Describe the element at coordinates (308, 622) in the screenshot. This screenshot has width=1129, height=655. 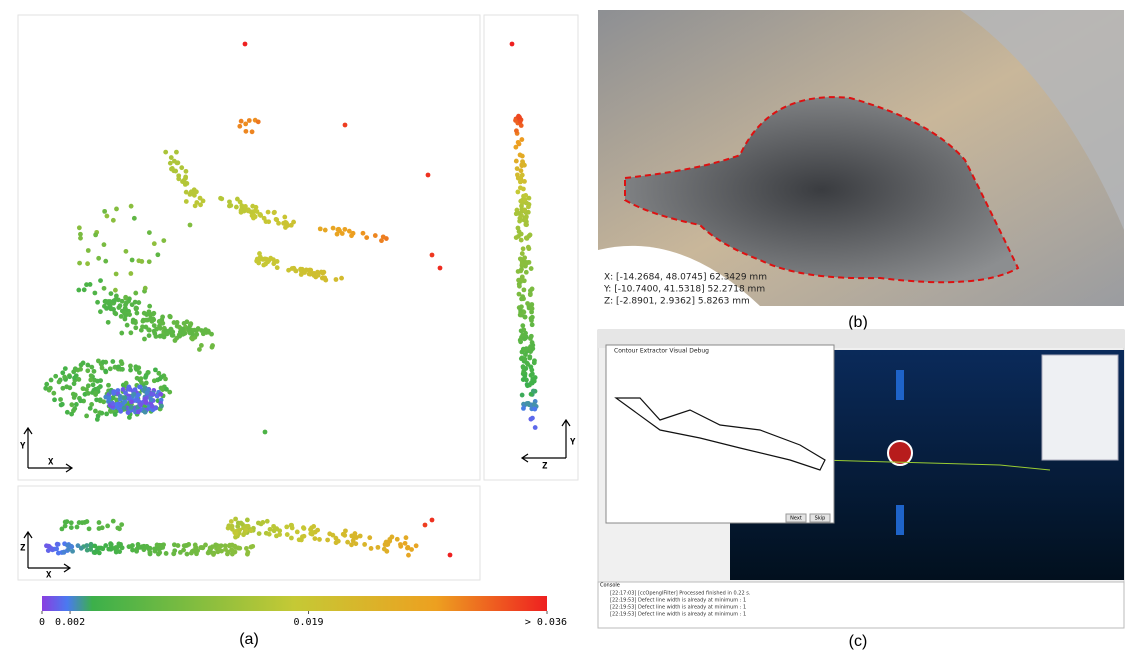
I see `tick-label: 0.019` at that location.